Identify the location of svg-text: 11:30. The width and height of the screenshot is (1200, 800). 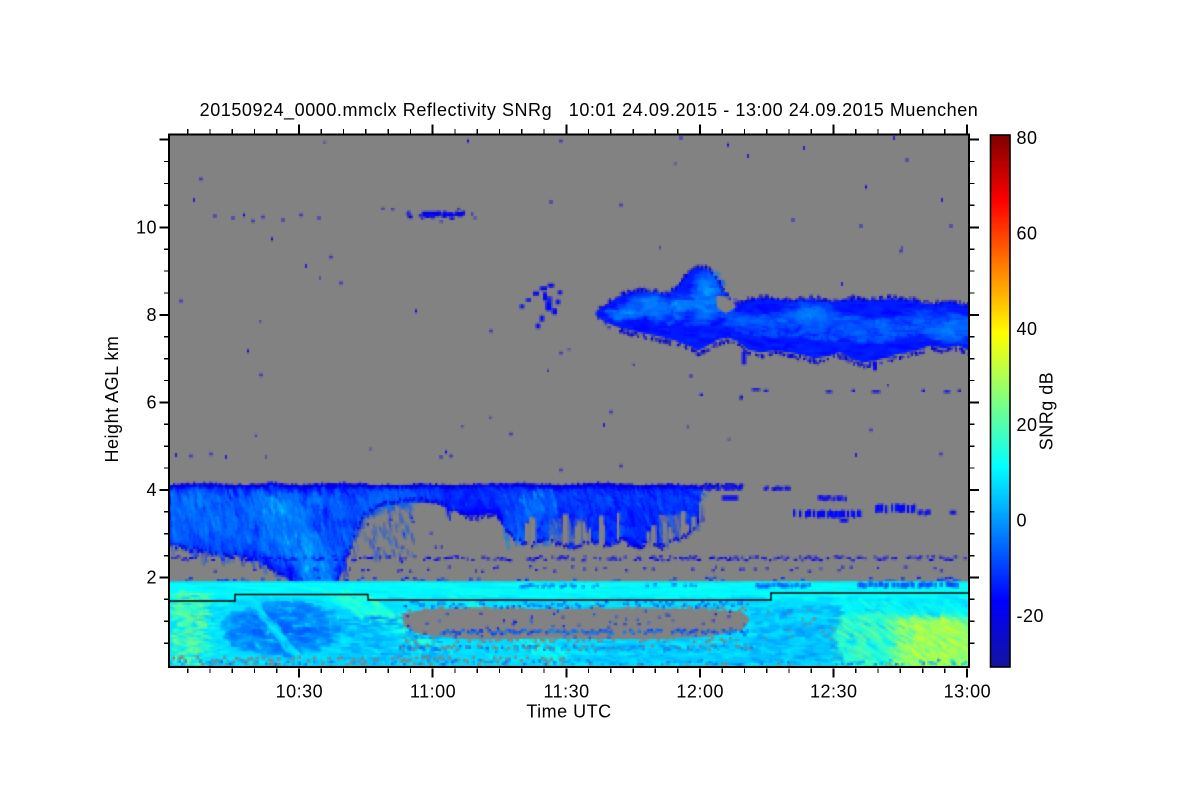
(566, 692).